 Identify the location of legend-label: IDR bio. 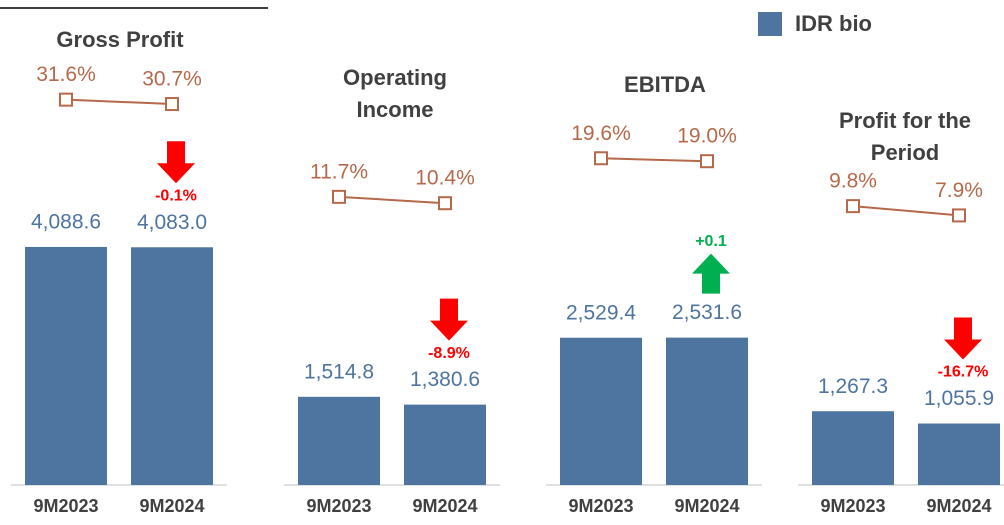
(833, 23).